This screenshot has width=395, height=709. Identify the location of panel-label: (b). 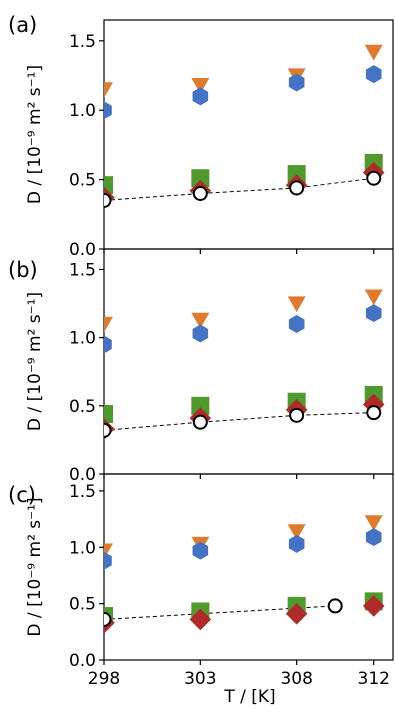
(23, 270).